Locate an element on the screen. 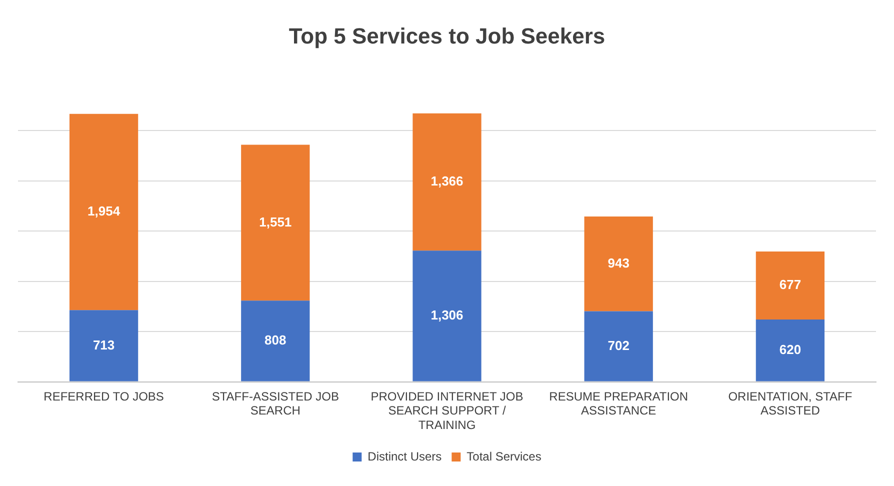 This screenshot has width=894, height=486. data-label: 713 is located at coordinates (103, 344).